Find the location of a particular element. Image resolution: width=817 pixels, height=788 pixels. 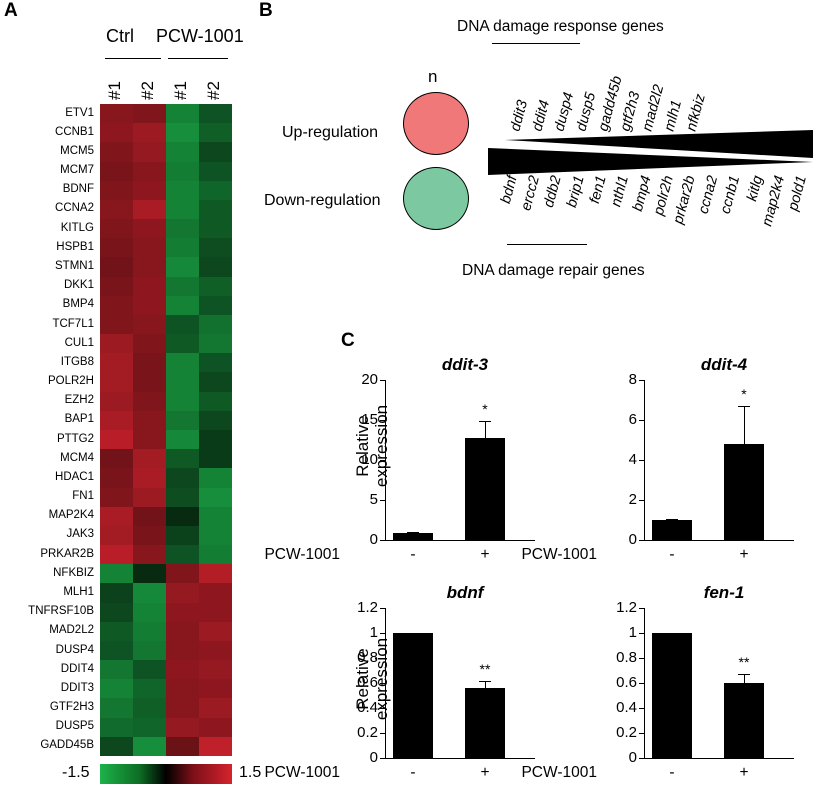

chart-title: bdnf is located at coordinates (465, 592).